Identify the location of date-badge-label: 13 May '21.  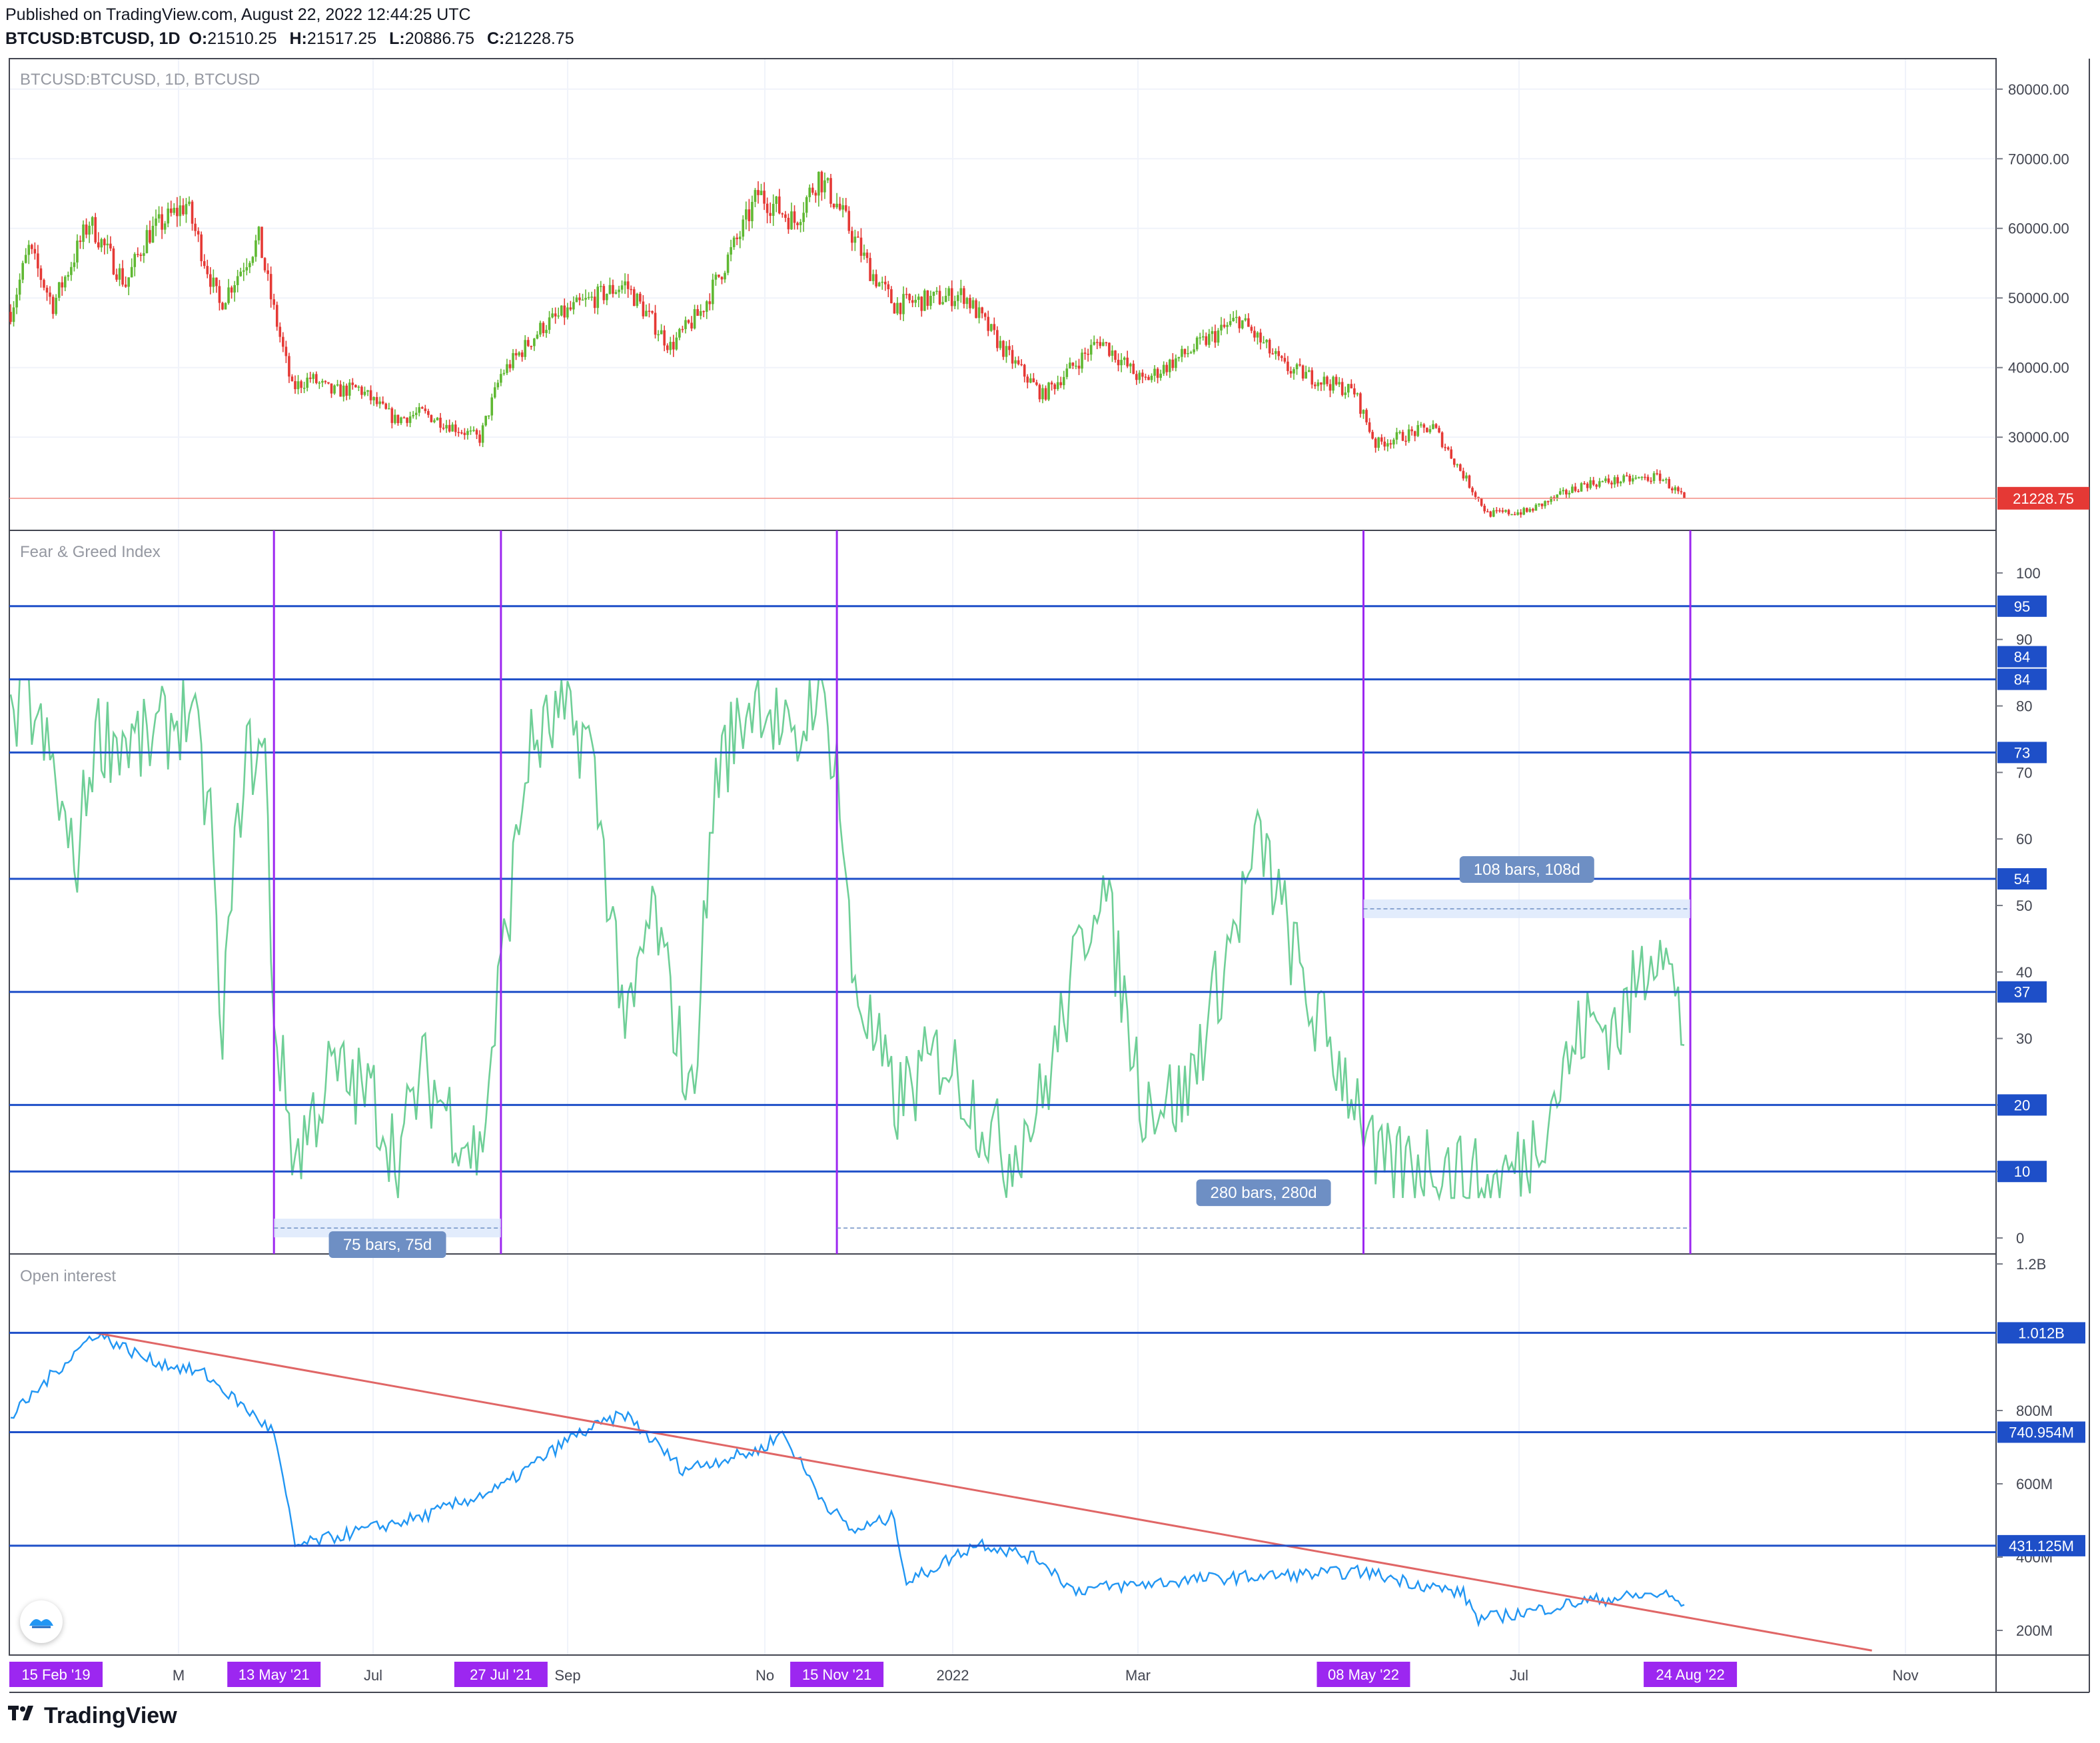
(275, 1674).